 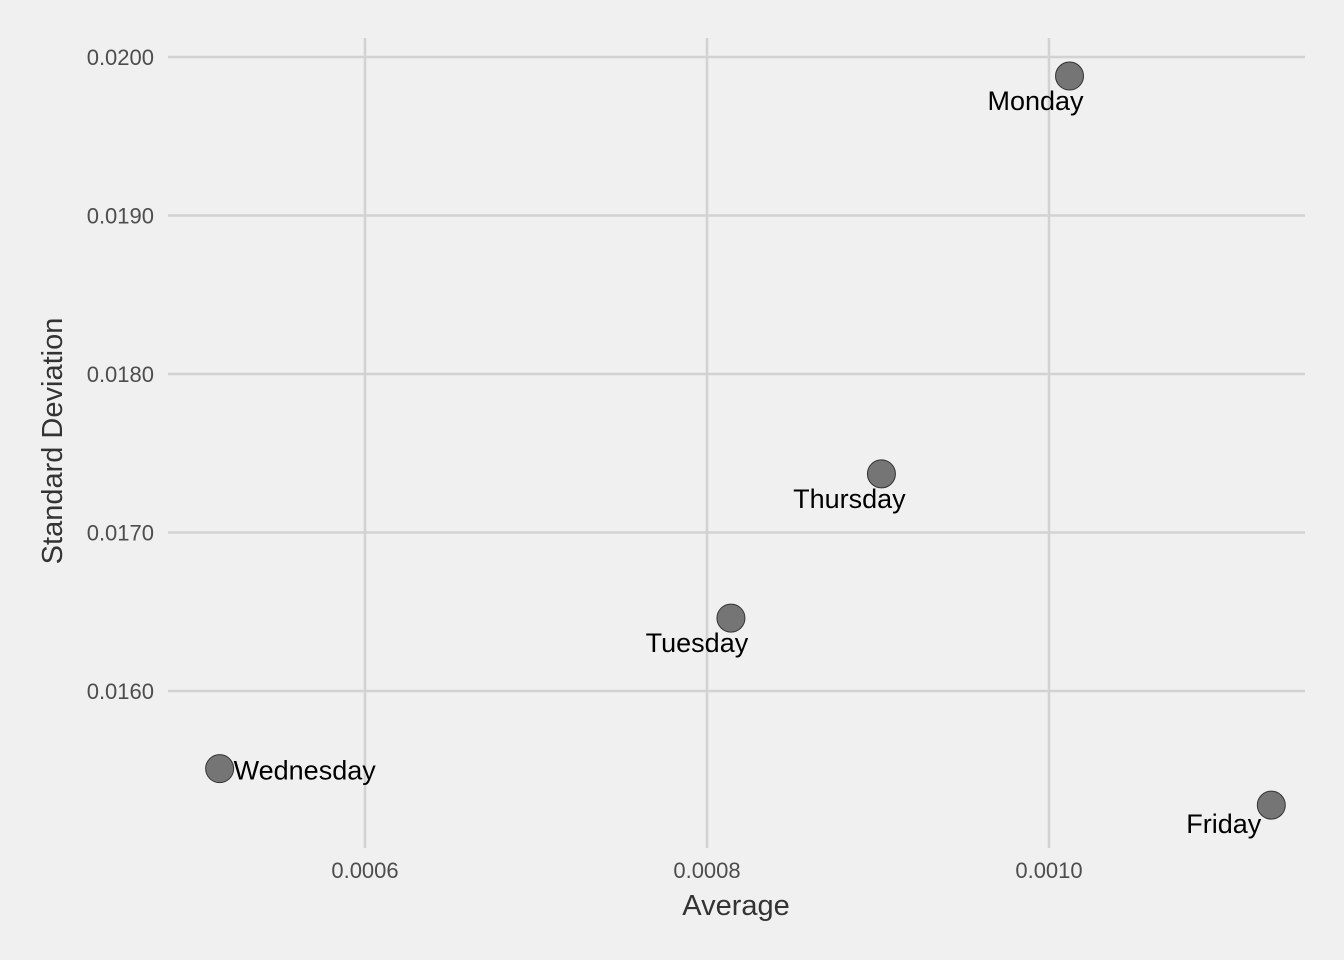 I want to click on y-tick-label: 0.0170, so click(x=120, y=533).